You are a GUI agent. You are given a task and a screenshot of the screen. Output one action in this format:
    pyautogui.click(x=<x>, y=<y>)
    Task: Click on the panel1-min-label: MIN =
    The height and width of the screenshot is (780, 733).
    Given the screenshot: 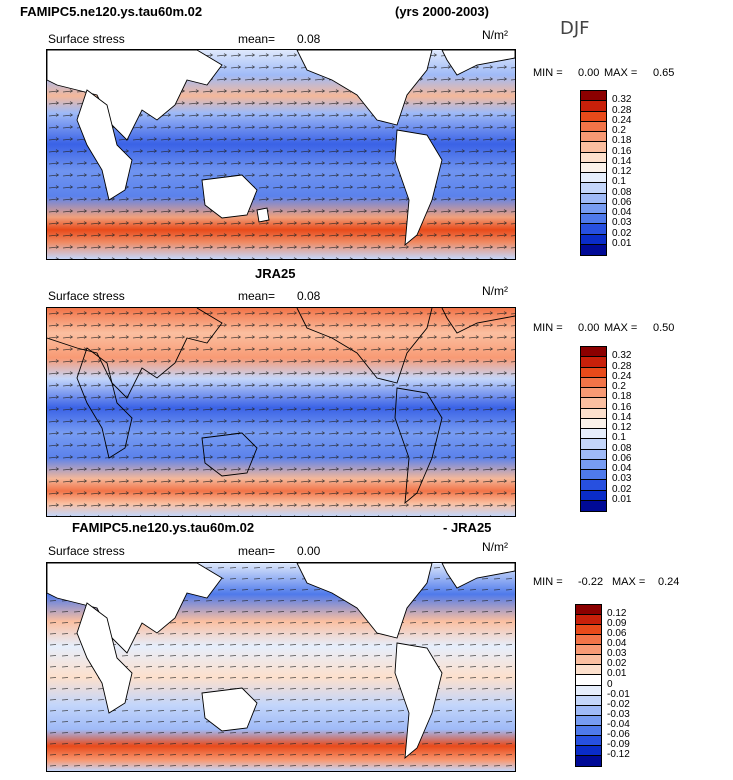 What is the action you would take?
    pyautogui.click(x=548, y=73)
    